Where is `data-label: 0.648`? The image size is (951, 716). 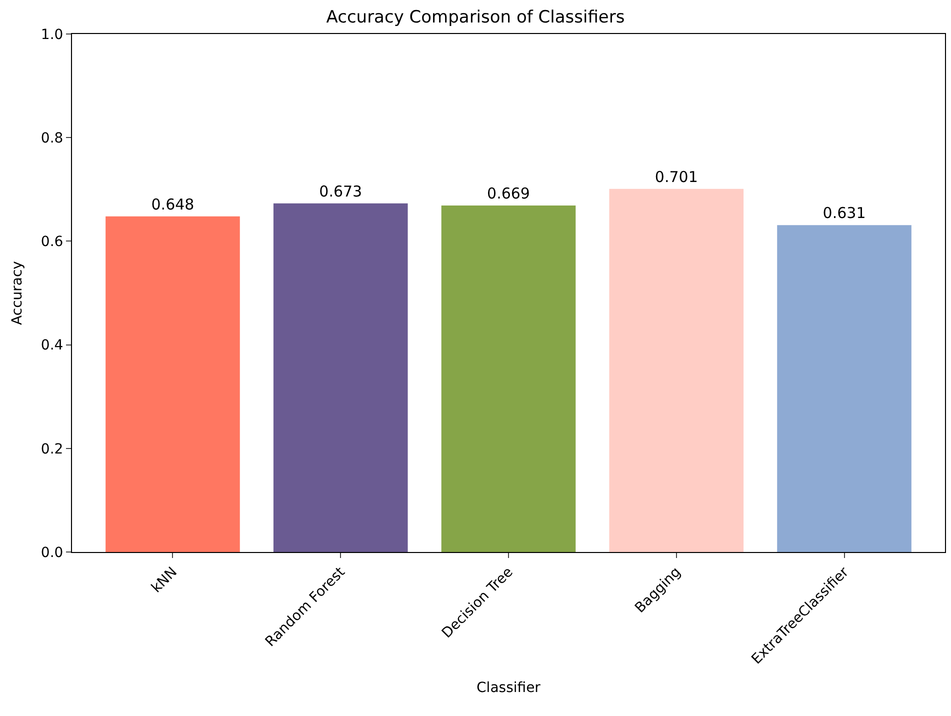
data-label: 0.648 is located at coordinates (172, 204).